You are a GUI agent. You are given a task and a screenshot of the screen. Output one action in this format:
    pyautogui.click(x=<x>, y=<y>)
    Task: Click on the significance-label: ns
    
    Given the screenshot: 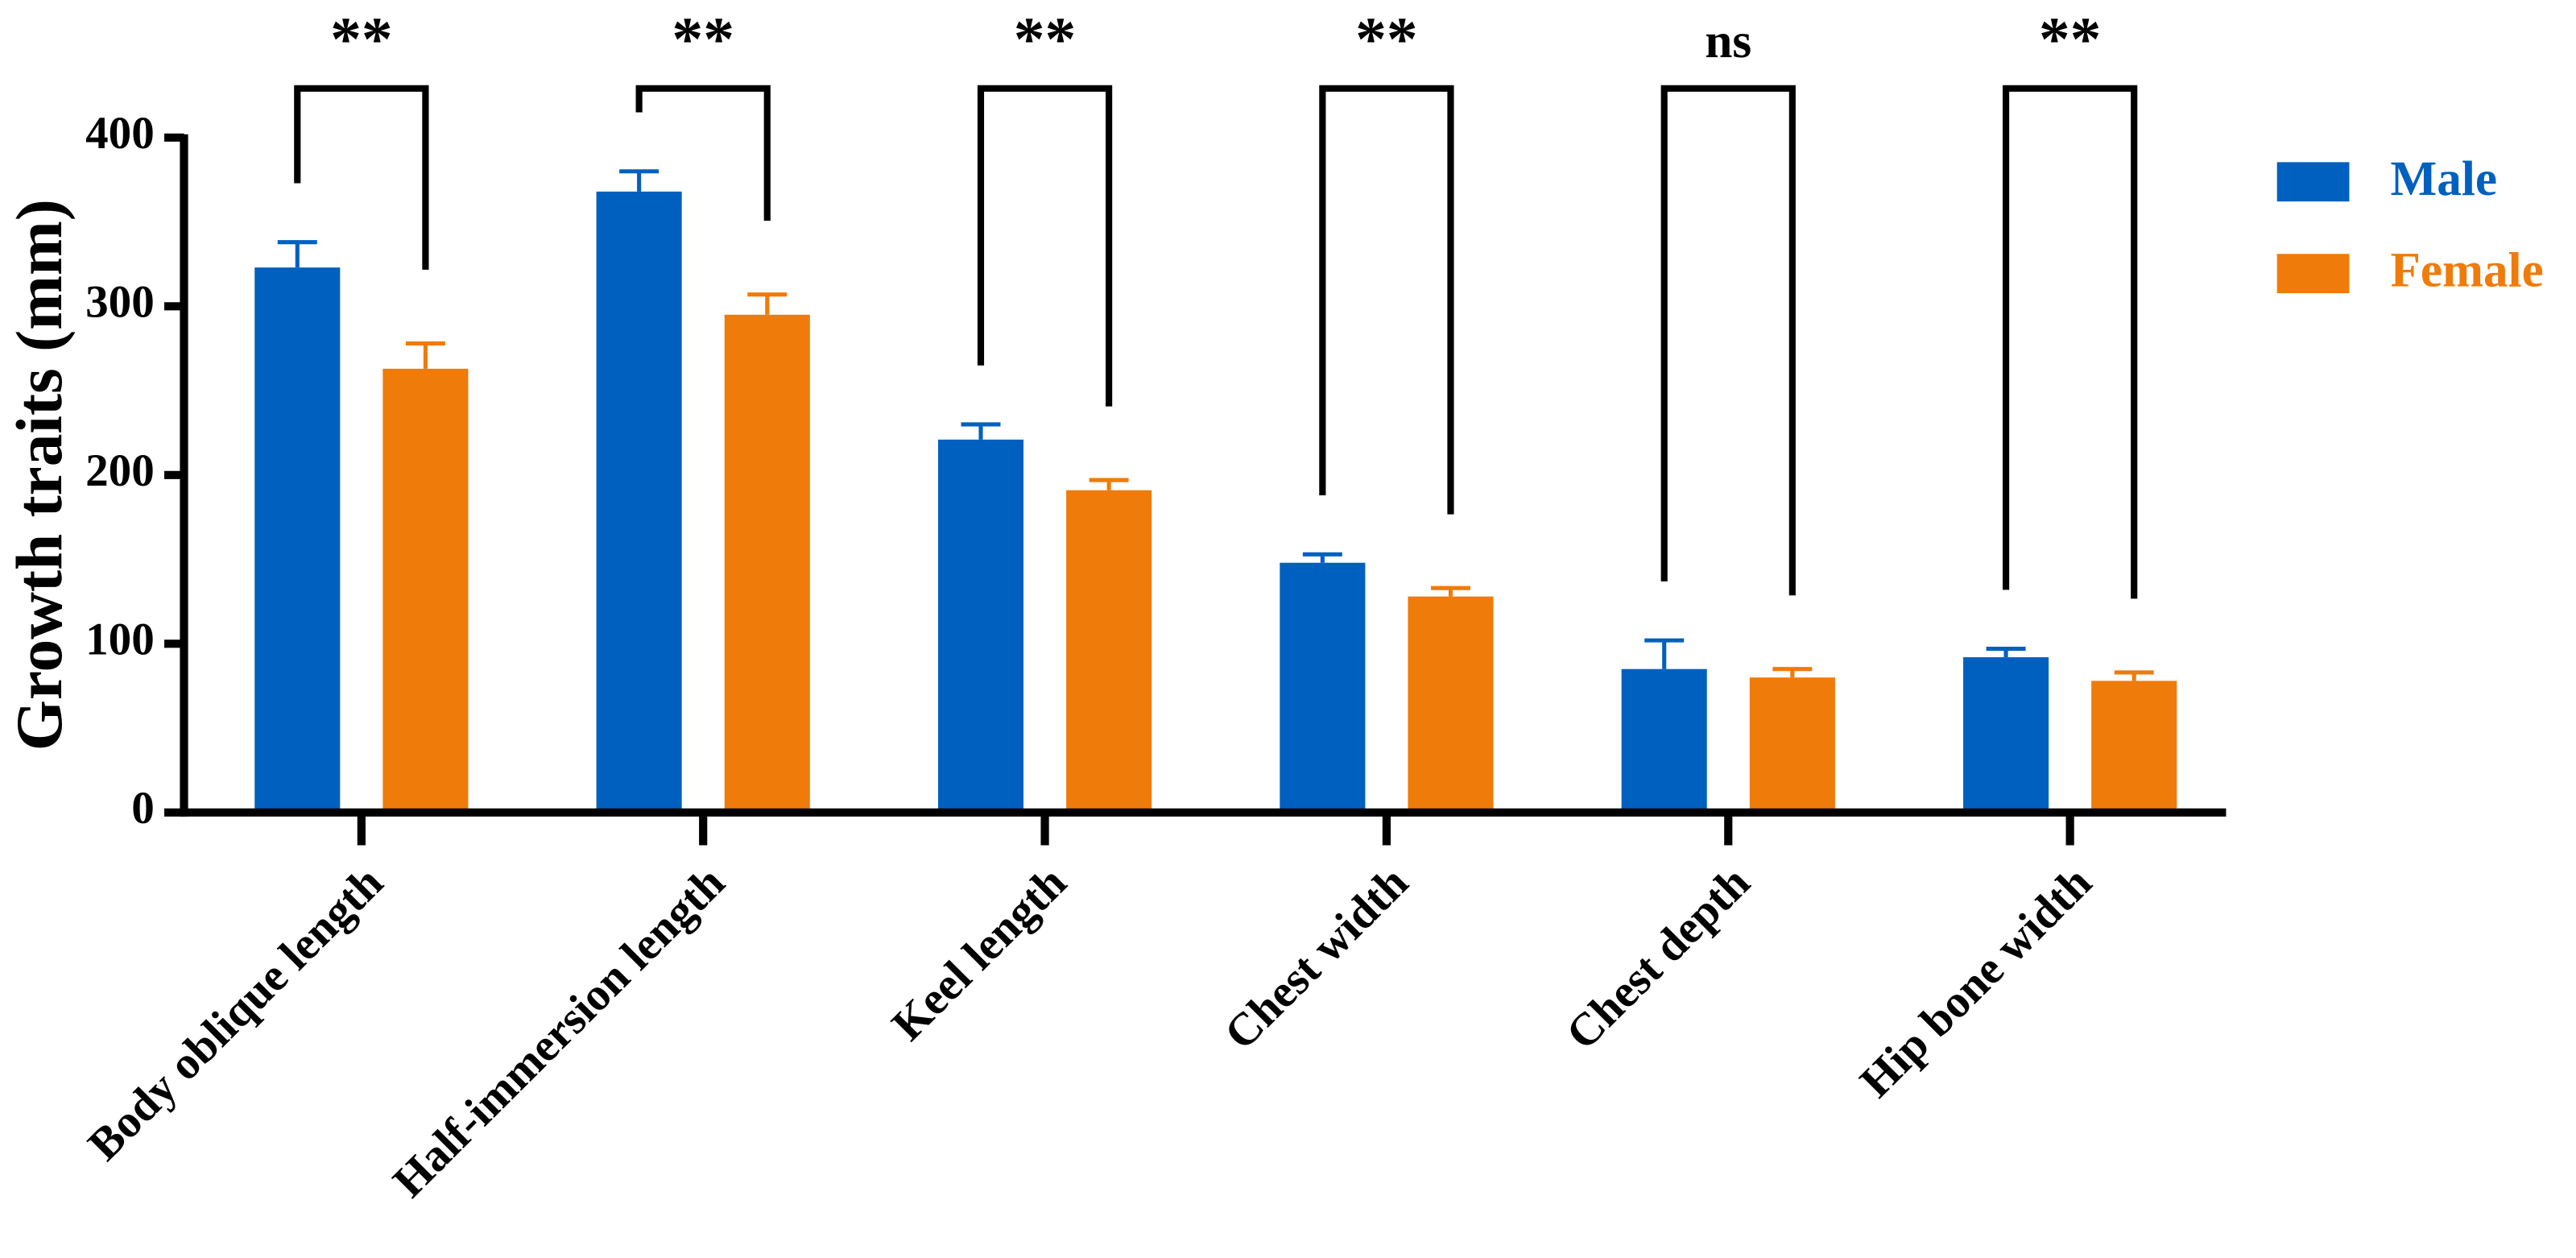 What is the action you would take?
    pyautogui.click(x=1728, y=41)
    